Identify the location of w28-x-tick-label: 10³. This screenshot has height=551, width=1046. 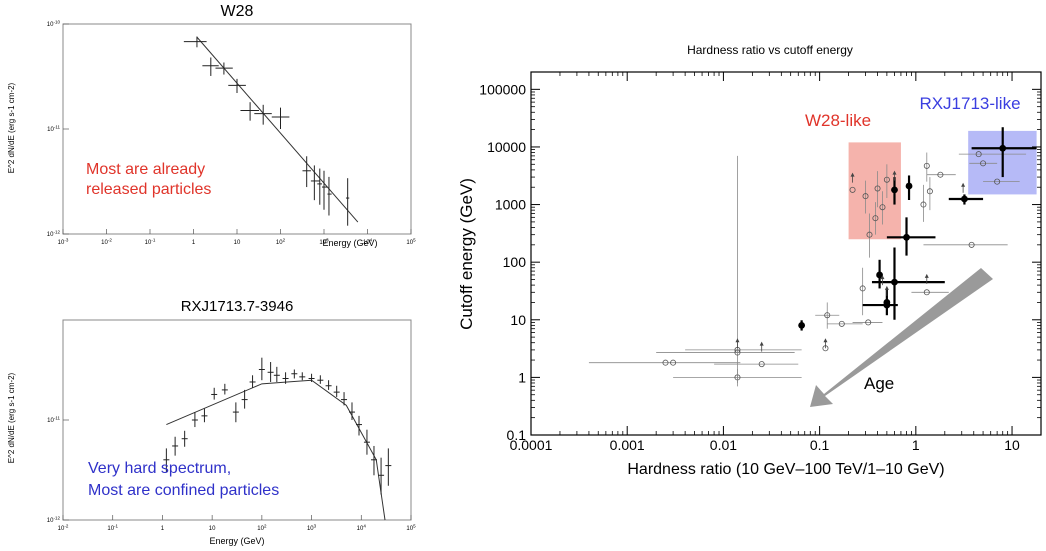
(324, 241).